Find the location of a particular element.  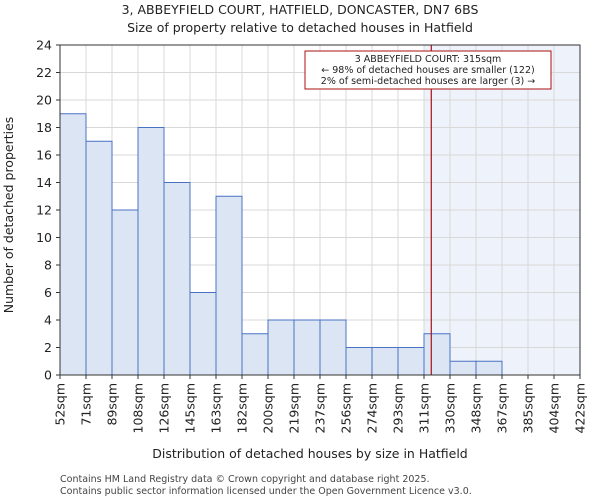

y-tick-label: 20 is located at coordinates (44, 100).